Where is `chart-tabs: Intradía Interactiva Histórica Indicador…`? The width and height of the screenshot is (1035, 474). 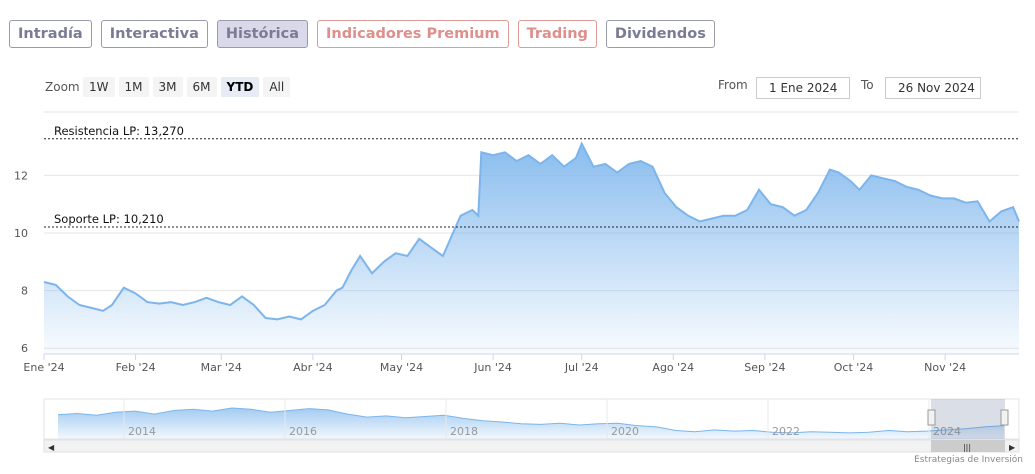
chart-tabs: Intradía Interactiva Histórica Indicador… is located at coordinates (362, 34).